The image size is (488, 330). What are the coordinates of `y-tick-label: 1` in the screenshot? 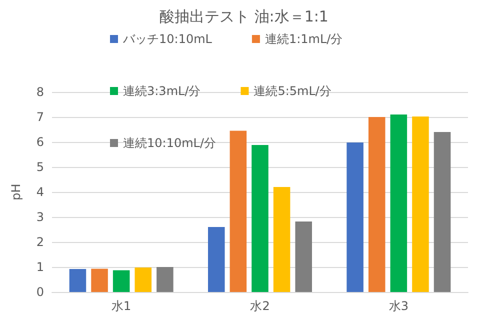 It's located at (40, 267).